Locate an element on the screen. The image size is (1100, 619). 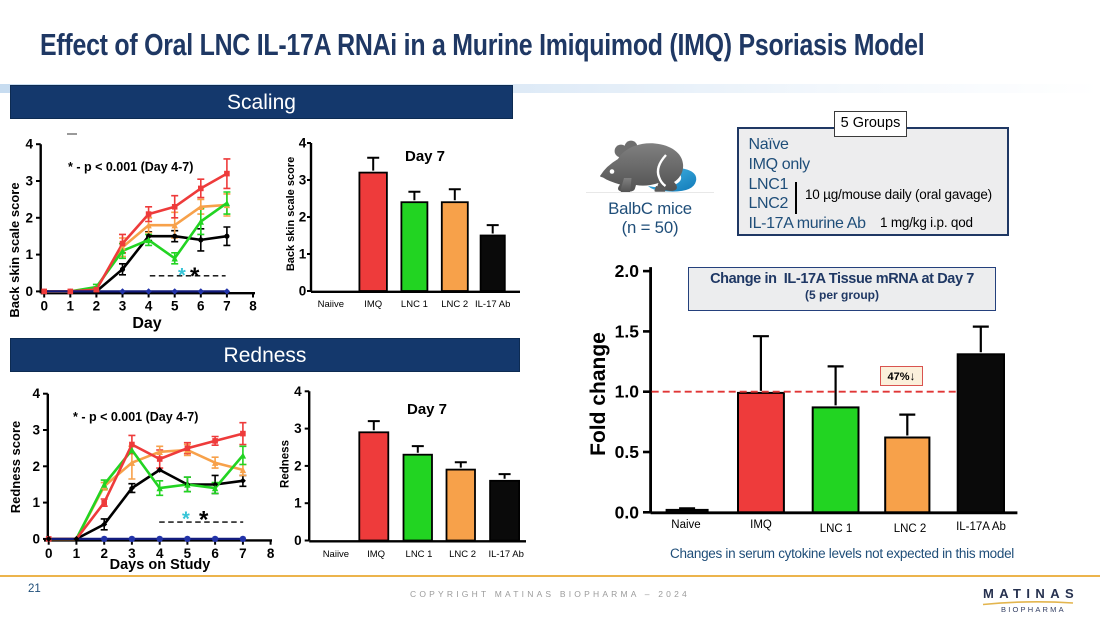
svg-text: Redness is located at coordinates (286, 464).